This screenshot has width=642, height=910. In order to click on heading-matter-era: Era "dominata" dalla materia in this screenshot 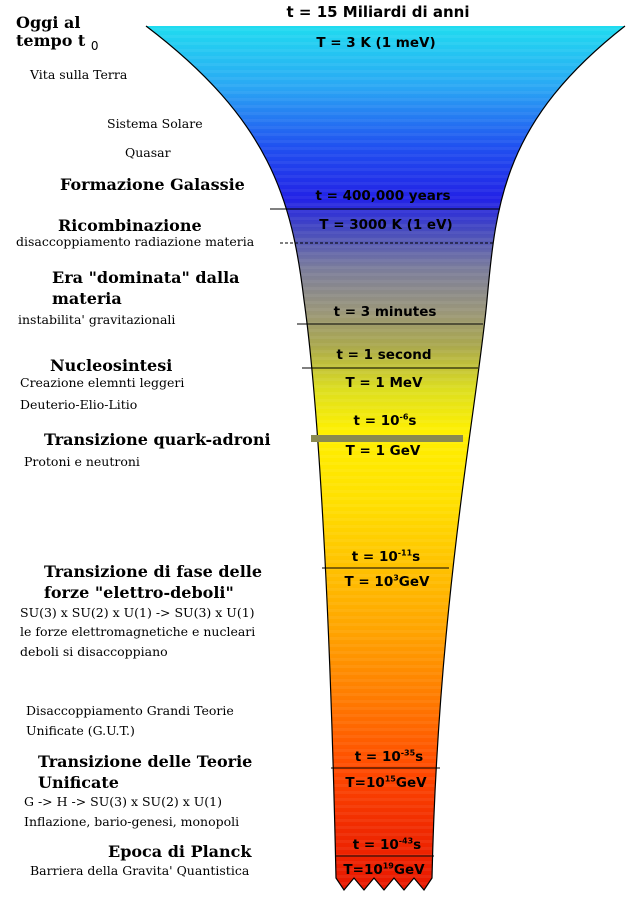, I will do `click(146, 288)`.